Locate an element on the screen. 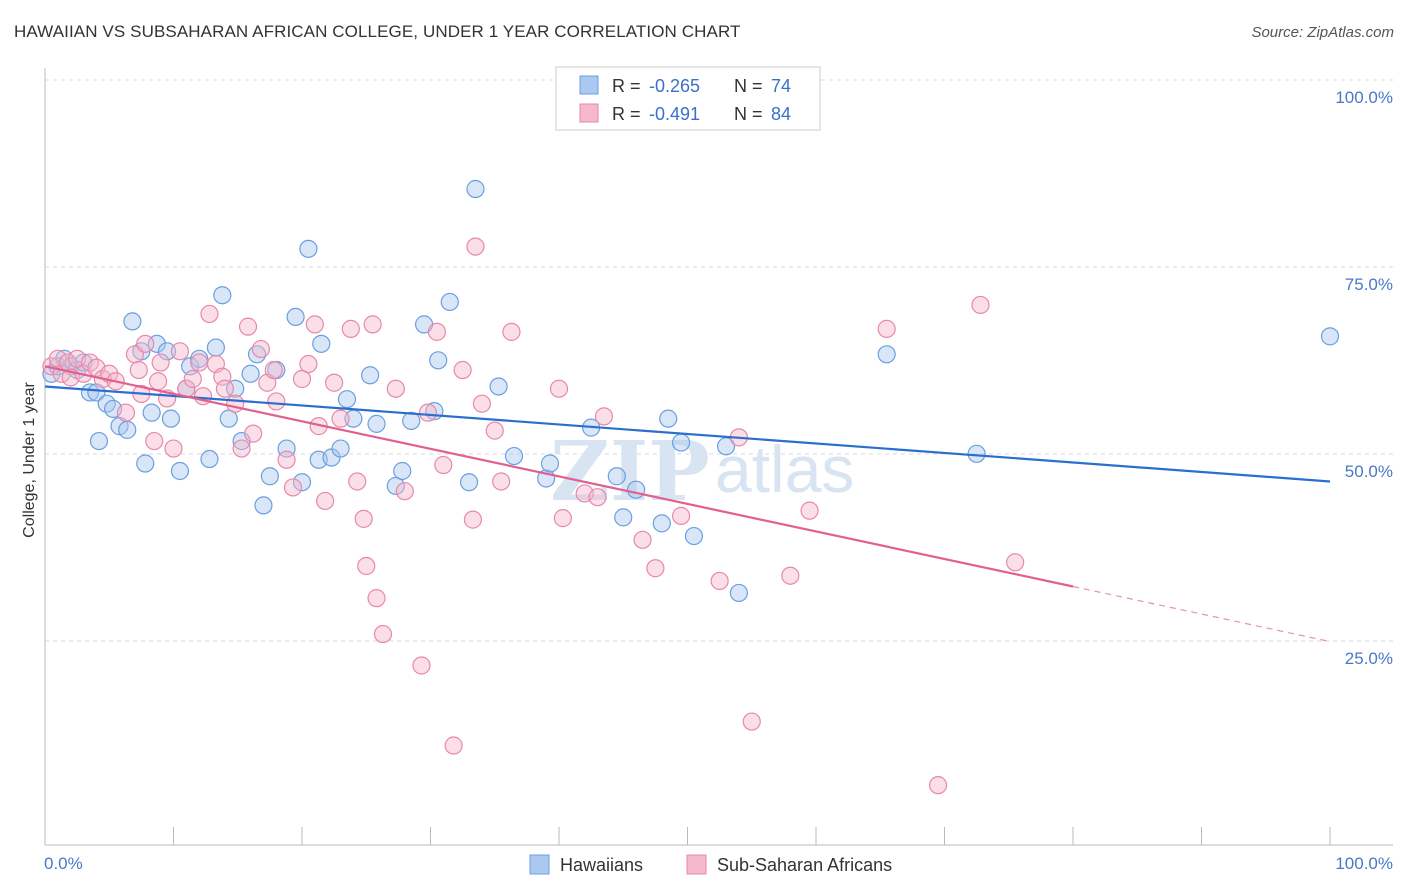 This screenshot has width=1406, height=892. stats-n-label-hawaiians: N = is located at coordinates (748, 86).